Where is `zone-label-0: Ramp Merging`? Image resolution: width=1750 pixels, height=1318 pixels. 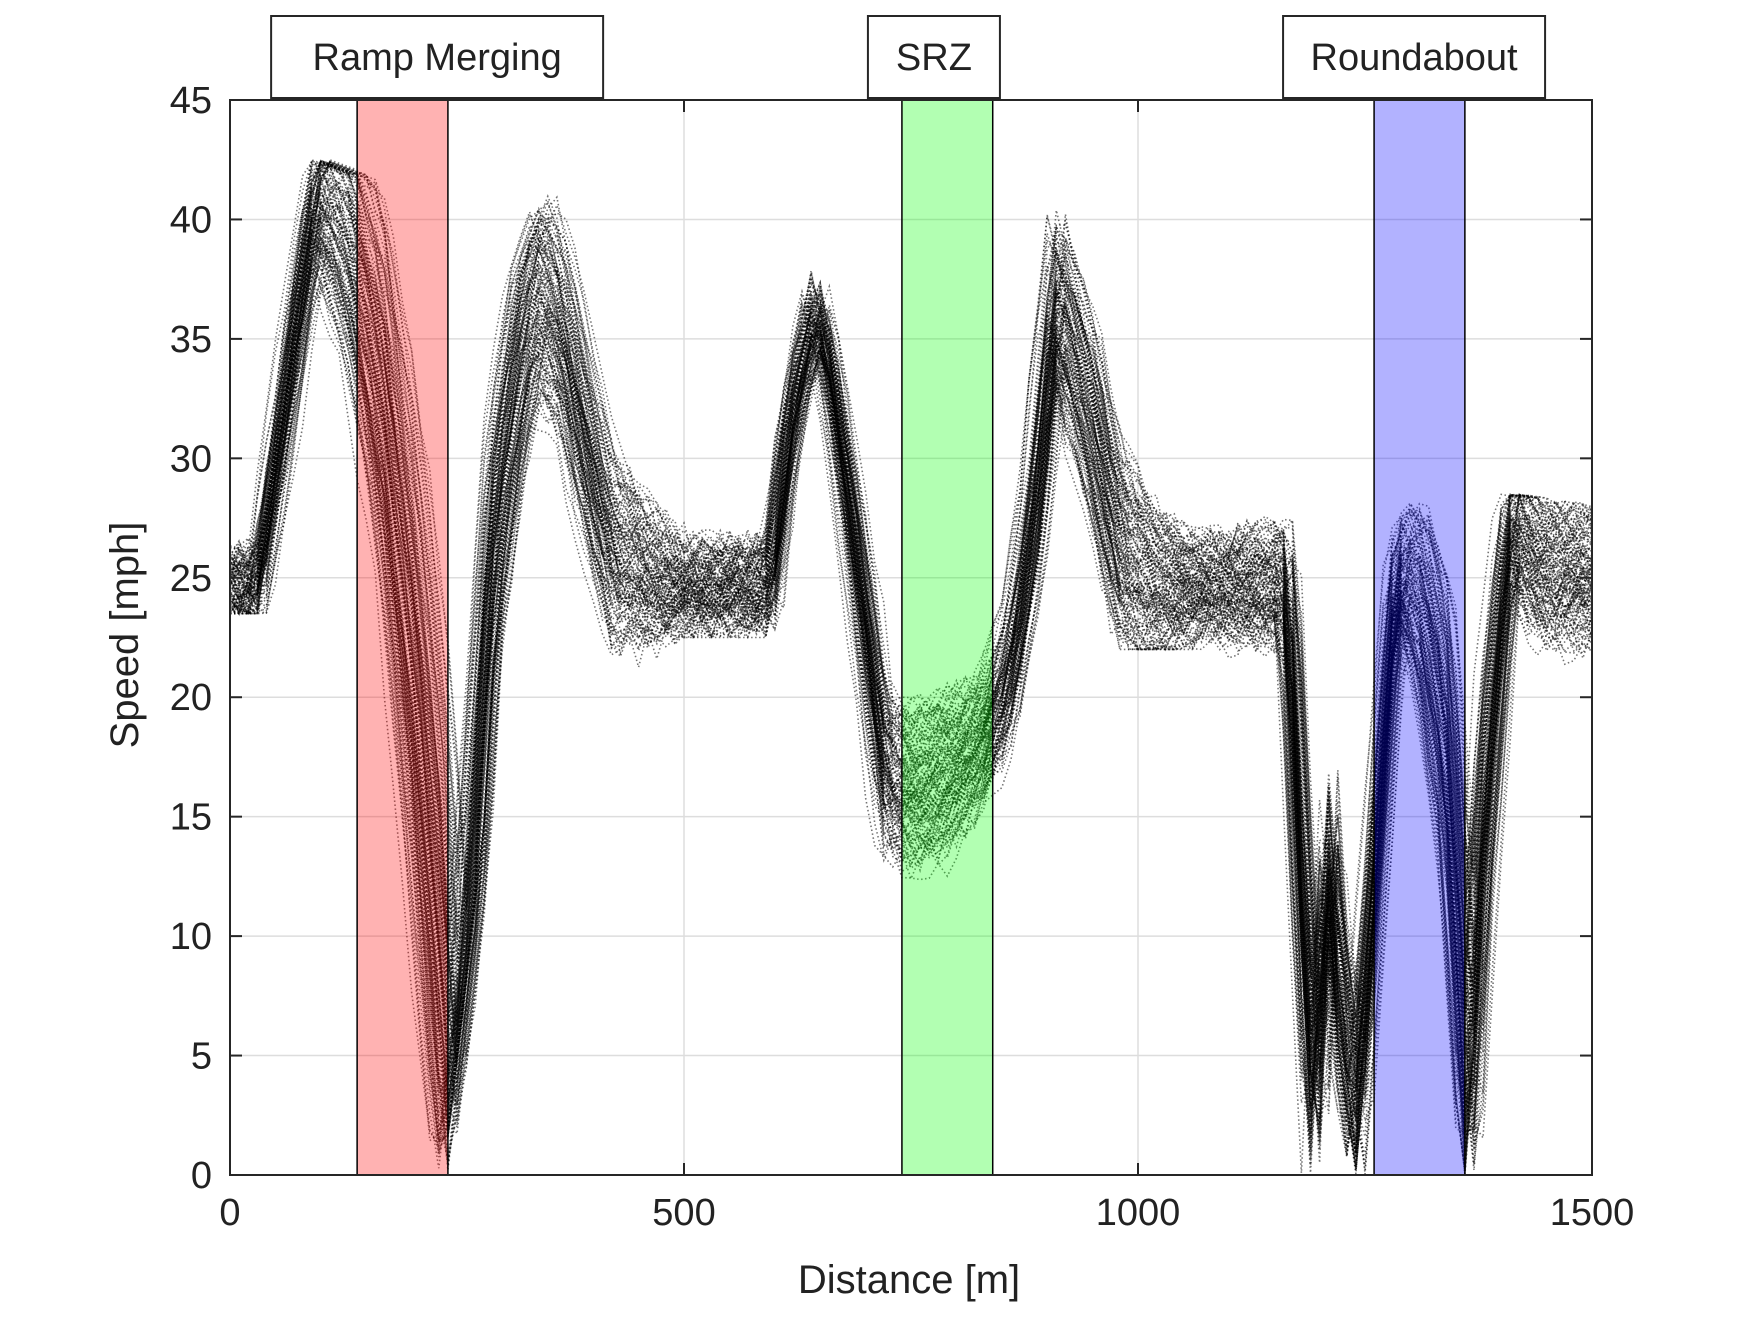 zone-label-0: Ramp Merging is located at coordinates (437, 58).